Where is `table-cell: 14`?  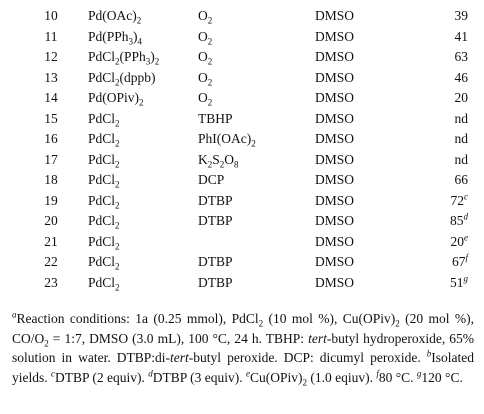 table-cell: 14 is located at coordinates (51, 98).